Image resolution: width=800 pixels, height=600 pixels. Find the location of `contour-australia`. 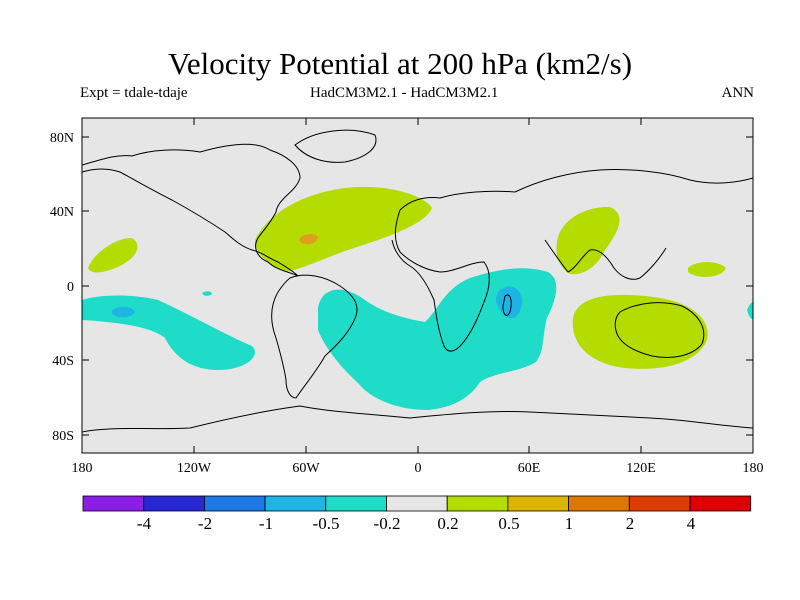

contour-australia is located at coordinates (640, 331).